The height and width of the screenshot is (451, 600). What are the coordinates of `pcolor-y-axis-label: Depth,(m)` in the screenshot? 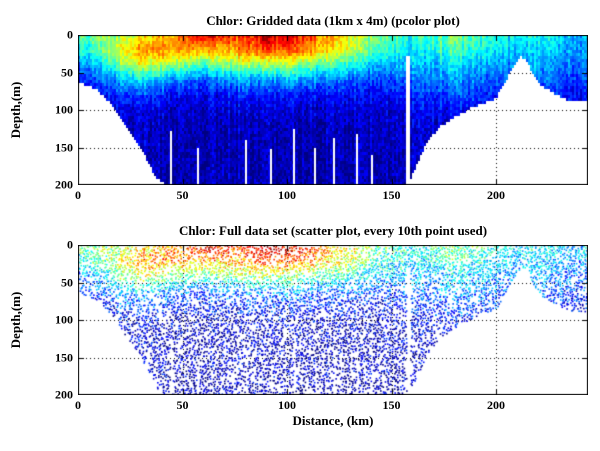 It's located at (15, 110).